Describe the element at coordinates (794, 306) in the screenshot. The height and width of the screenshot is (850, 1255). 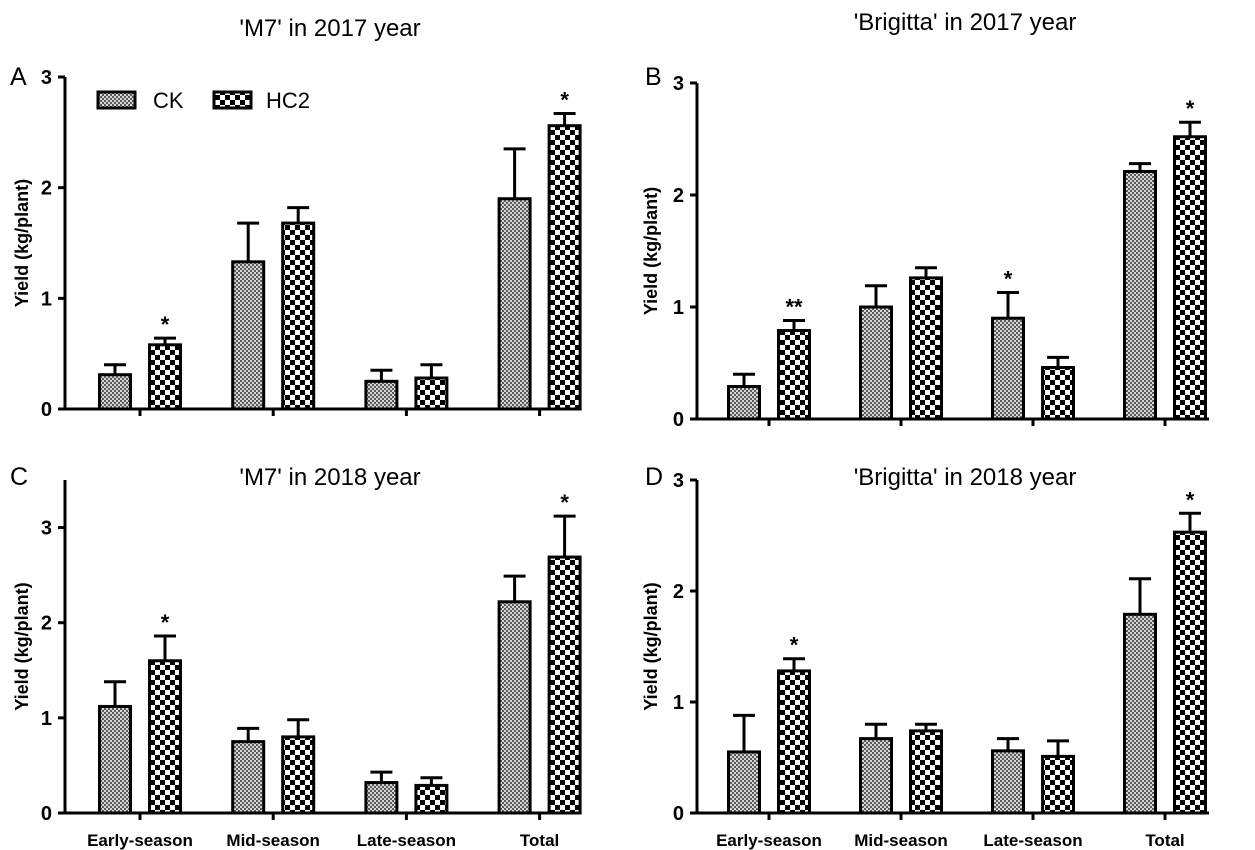
I see `significance-mark: **` at that location.